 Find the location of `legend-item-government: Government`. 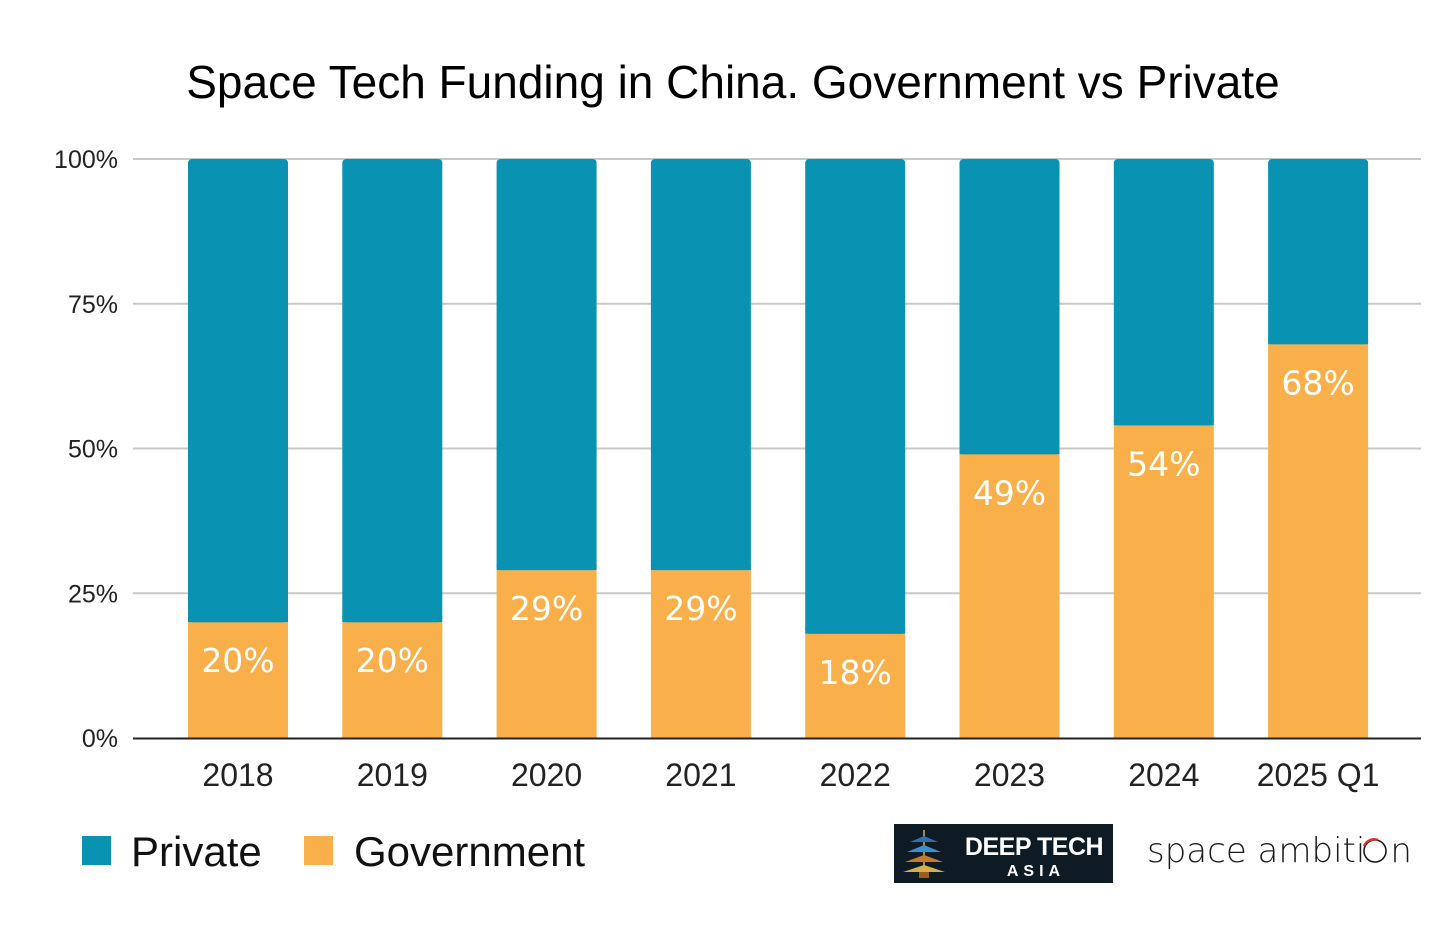

legend-item-government: Government is located at coordinates (444, 851).